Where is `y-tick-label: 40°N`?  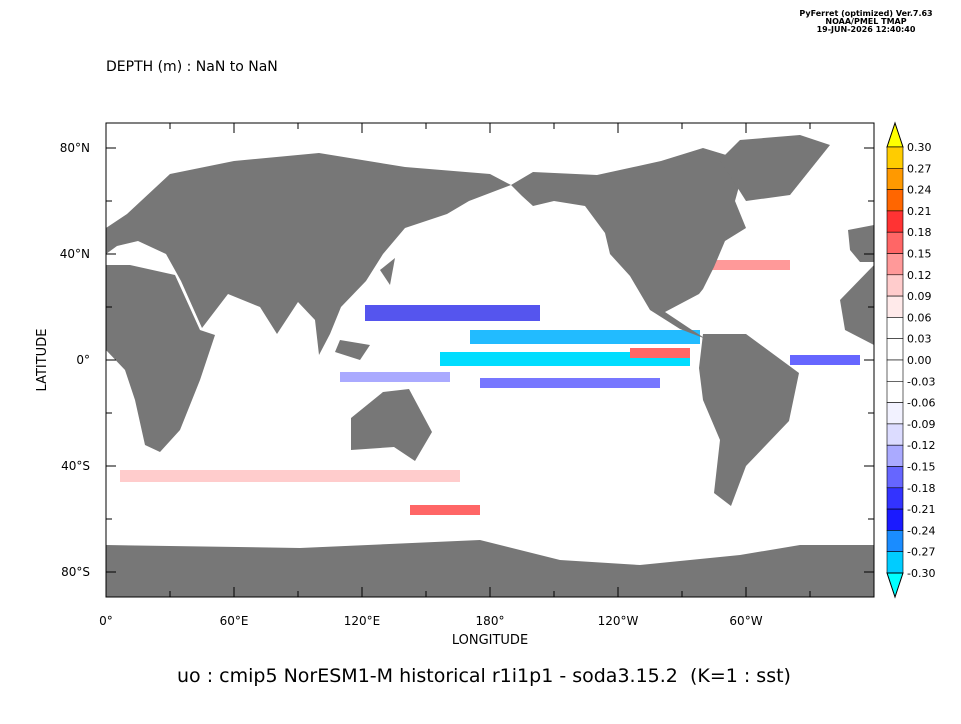
y-tick-label: 40°N is located at coordinates (75, 254).